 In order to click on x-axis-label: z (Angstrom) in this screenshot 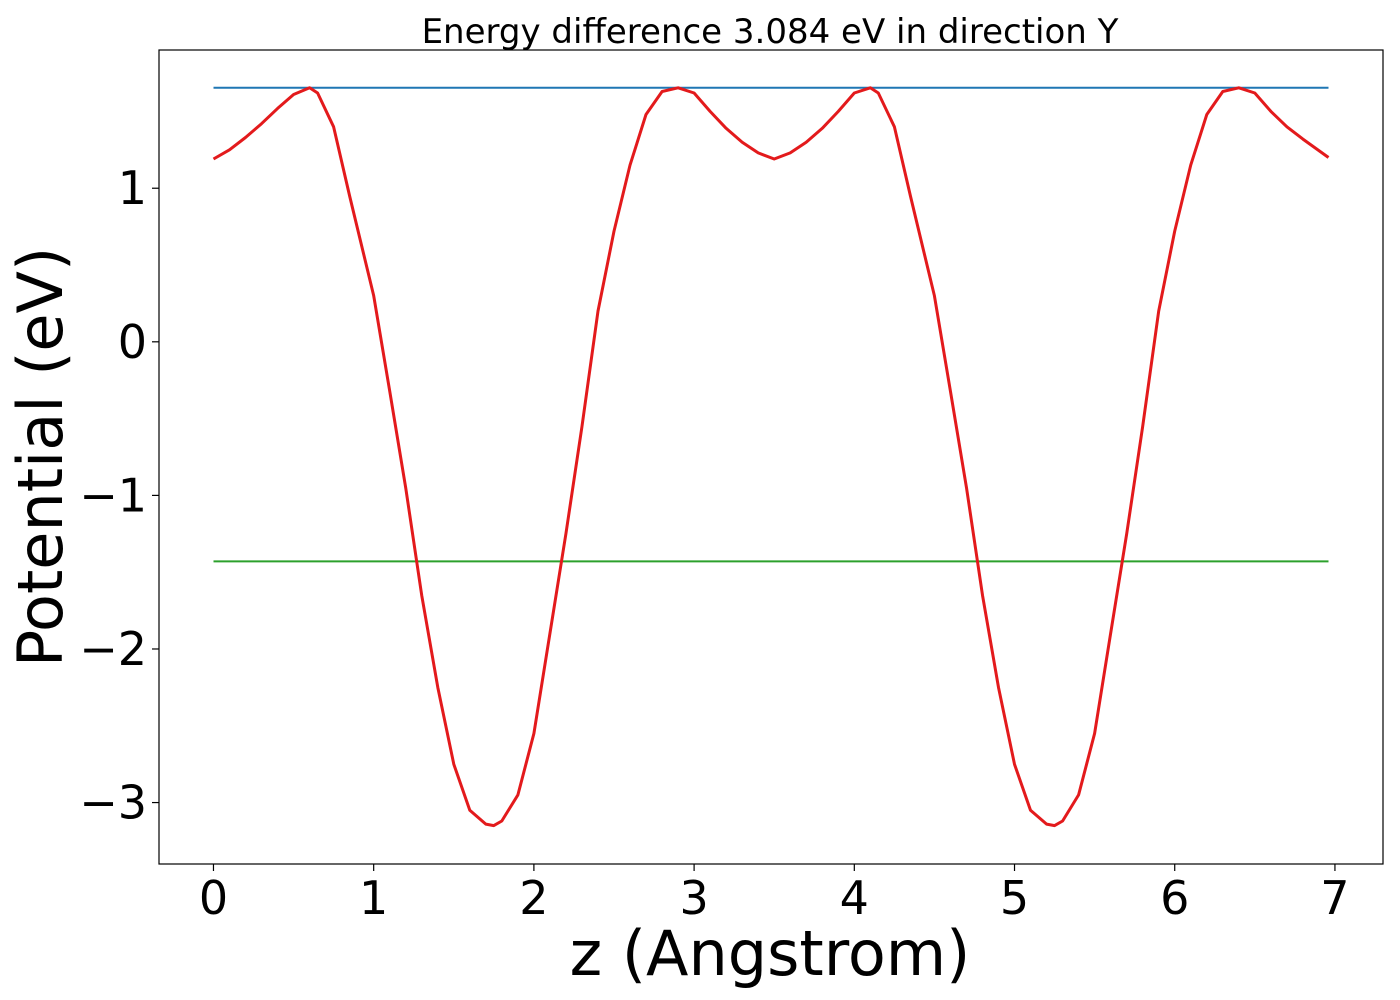, I will do `click(770, 953)`.